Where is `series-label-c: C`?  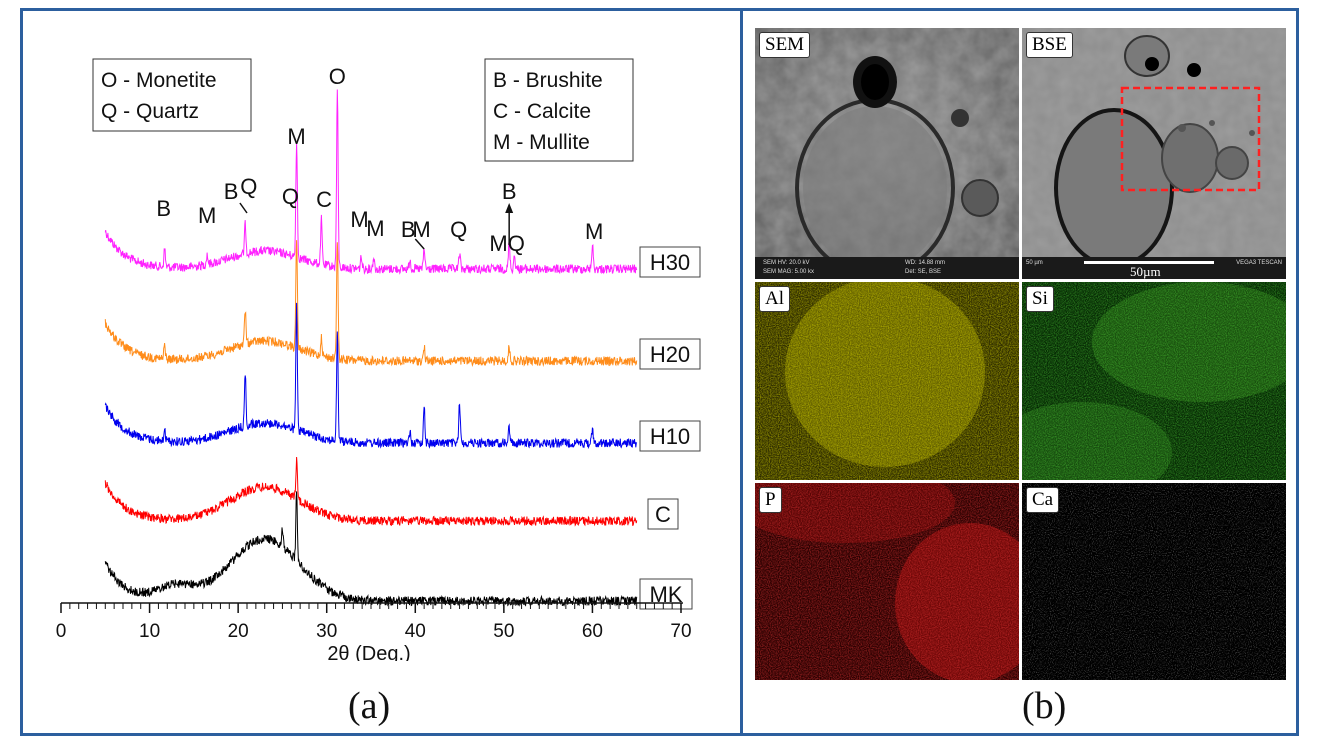 series-label-c: C is located at coordinates (663, 514).